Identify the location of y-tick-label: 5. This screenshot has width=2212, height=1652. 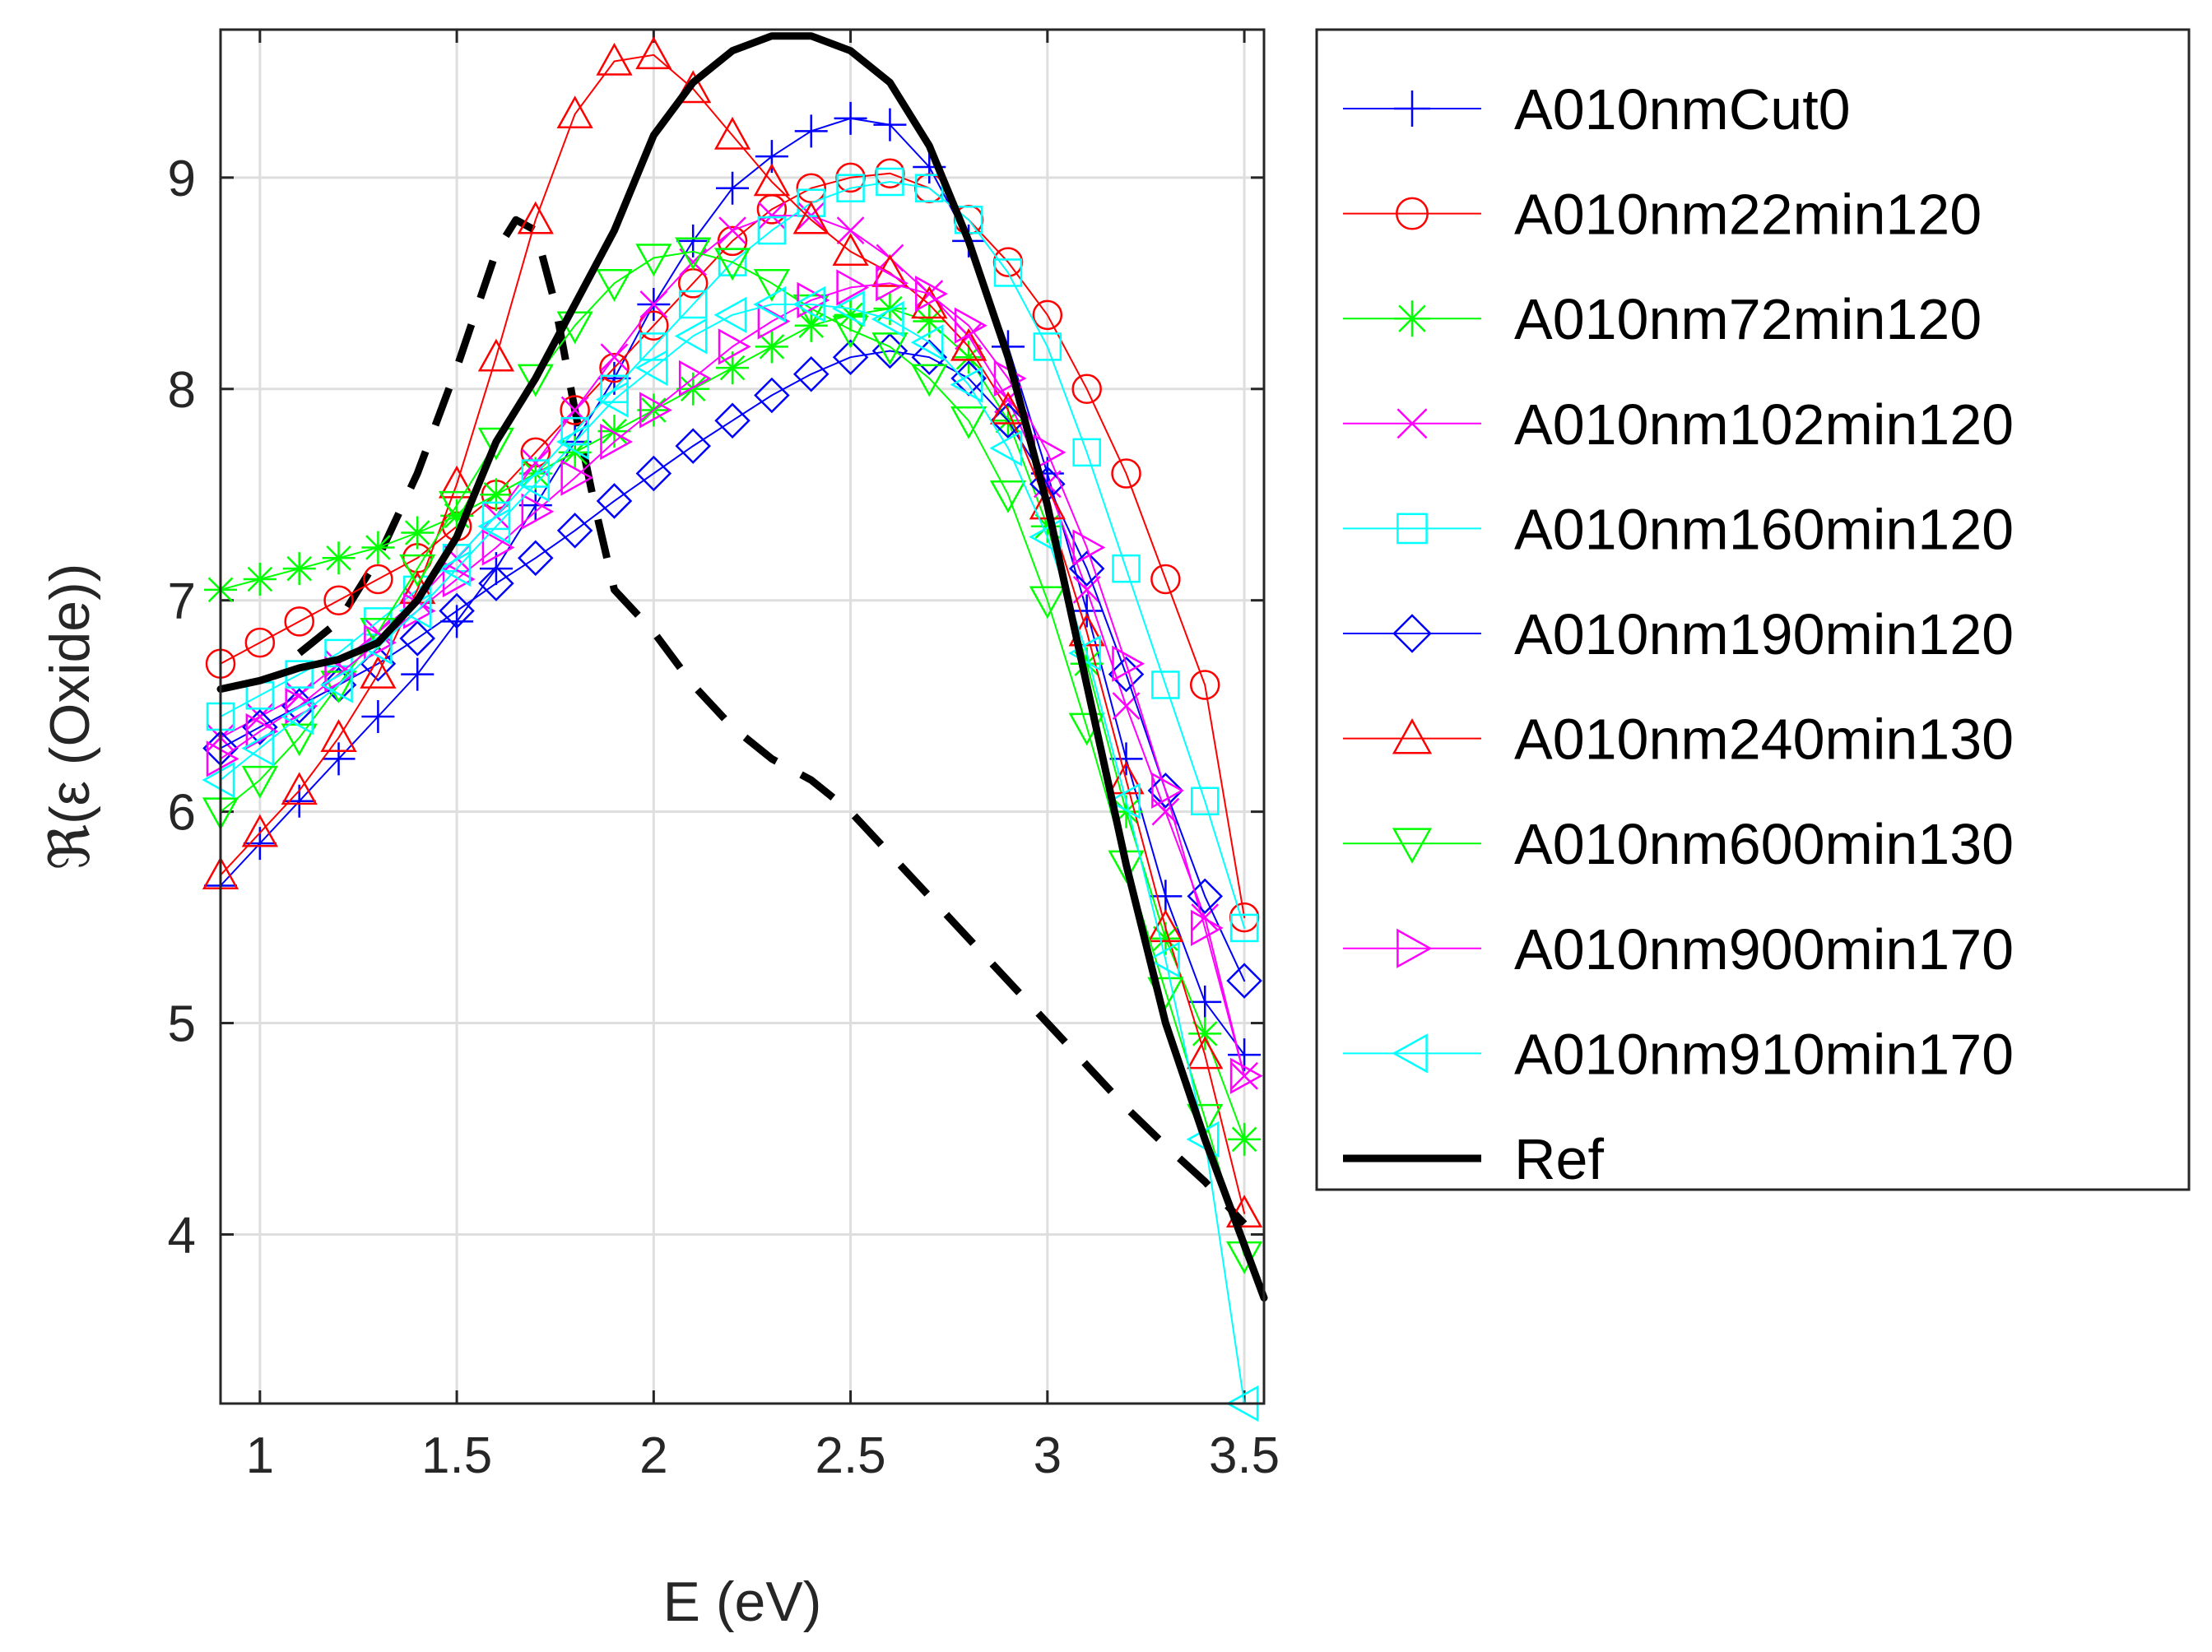
(182, 1024).